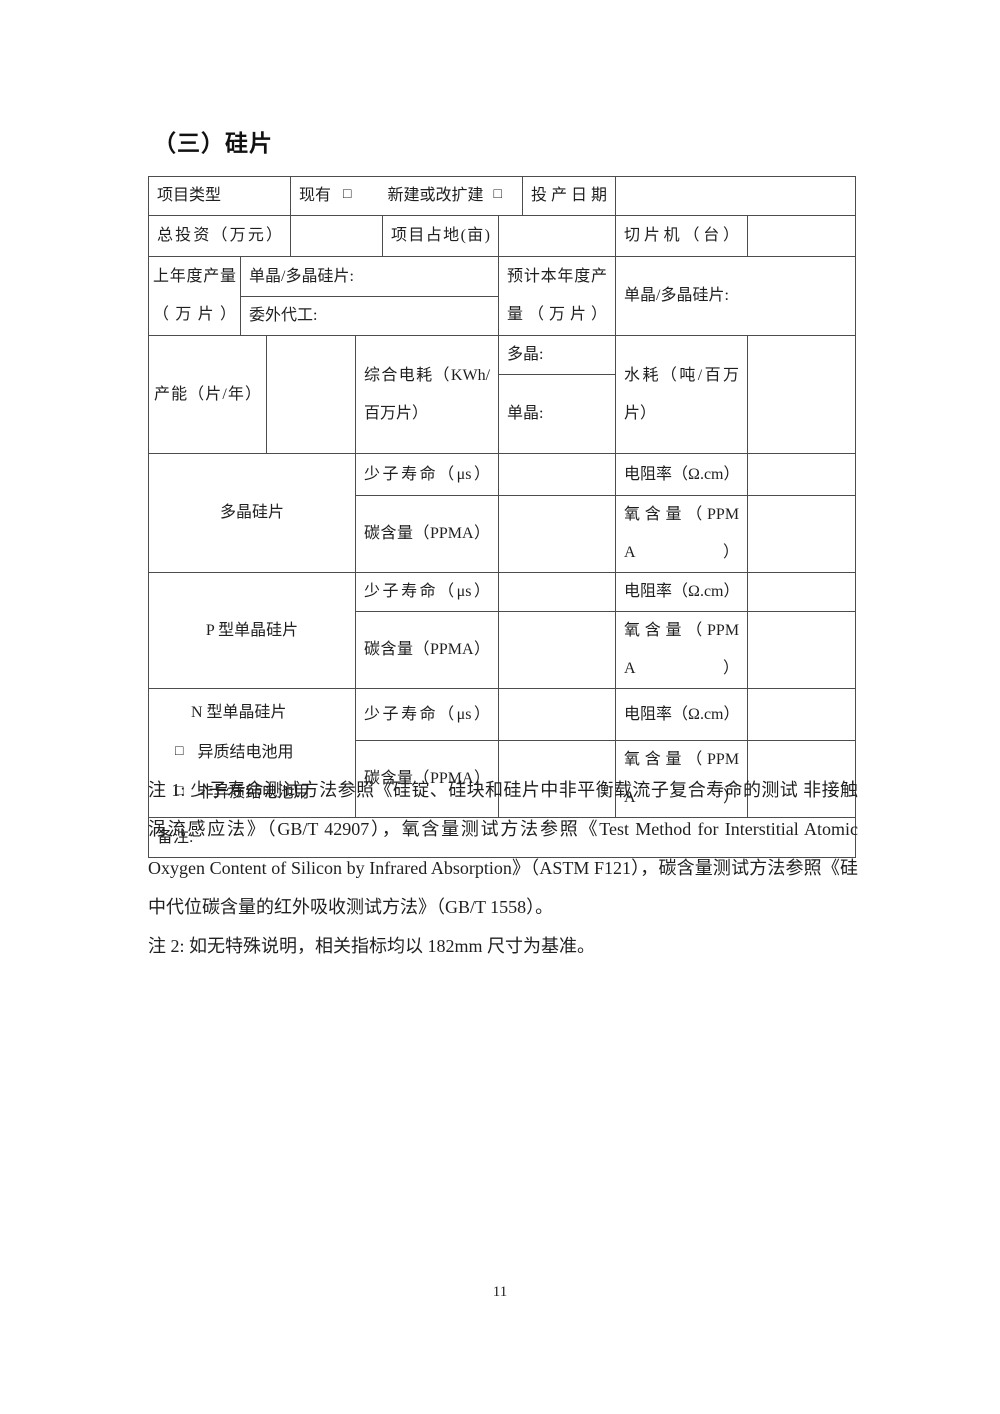  I want to click on poly-resistivity-label: 电阻率（Ω.cm）, so click(682, 474).